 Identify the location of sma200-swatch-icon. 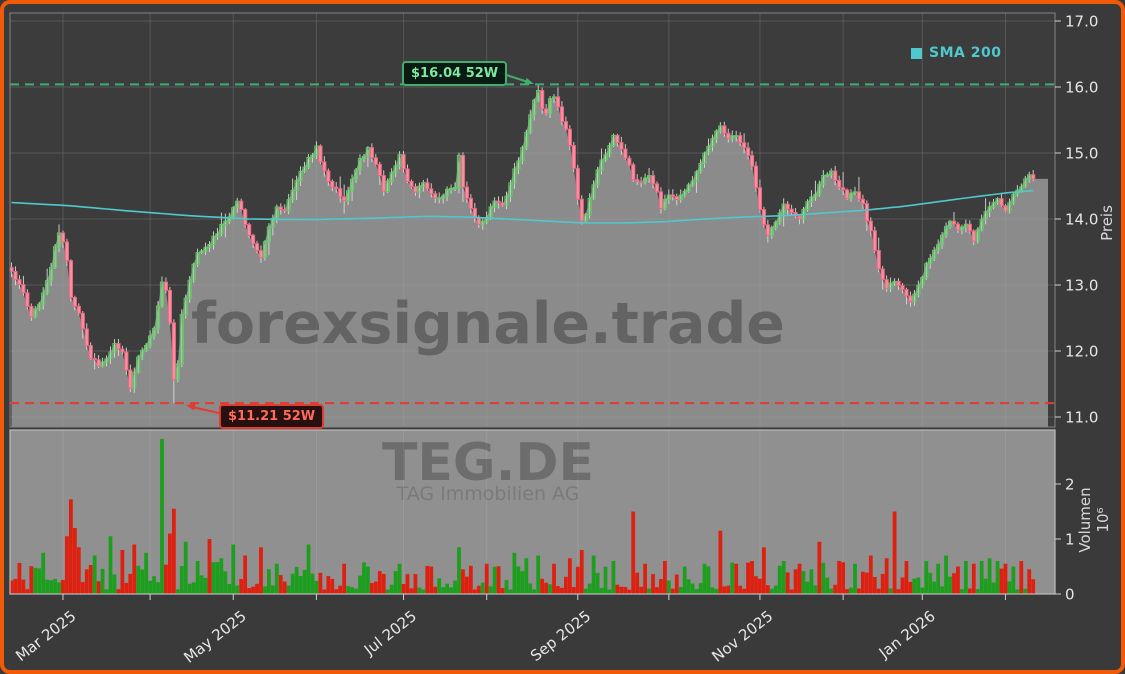
(916, 53).